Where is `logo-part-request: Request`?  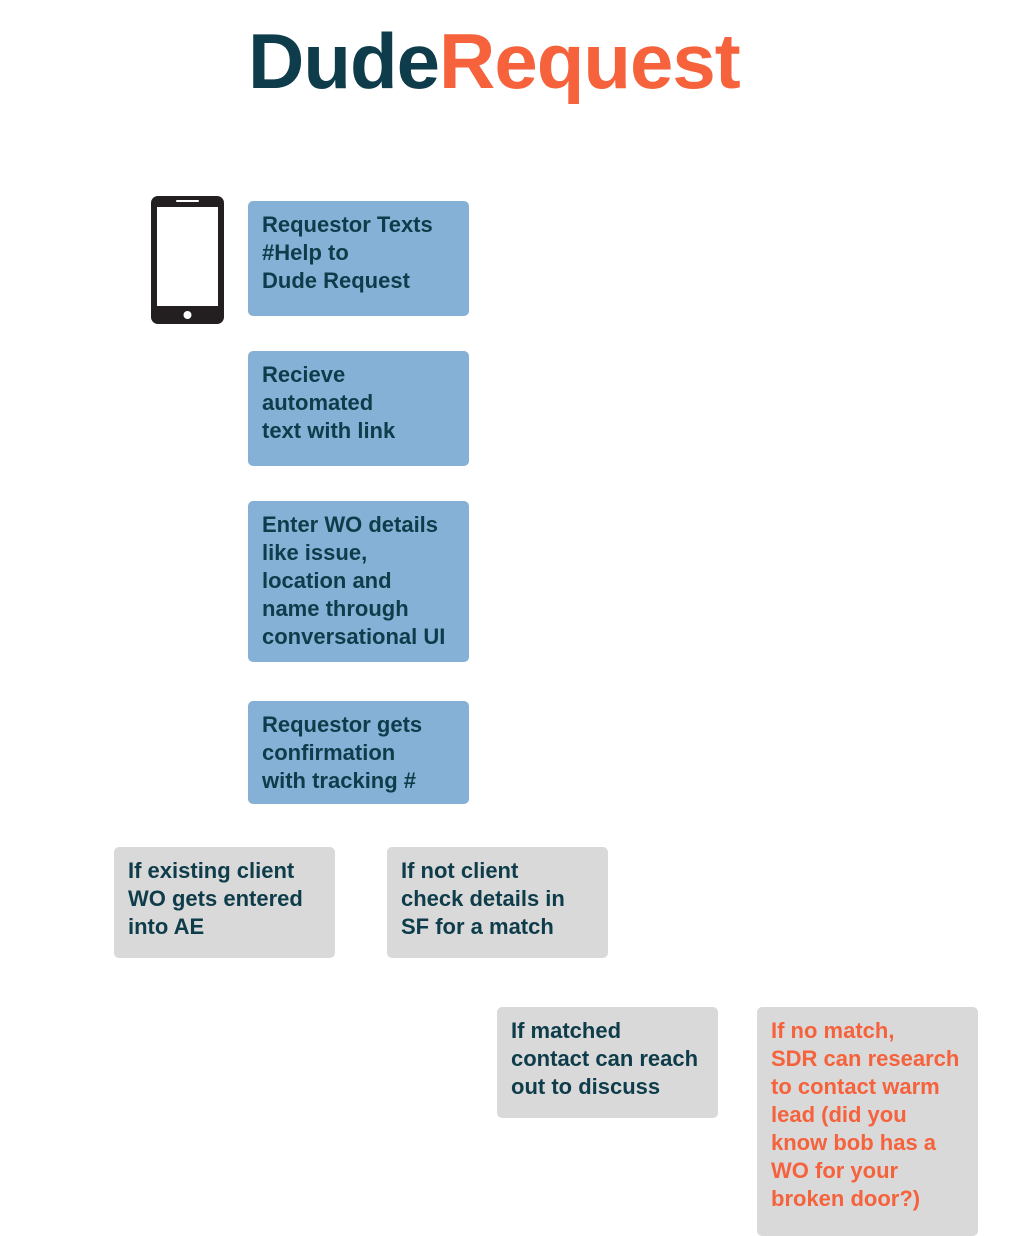
logo-part-request: Request is located at coordinates (590, 61).